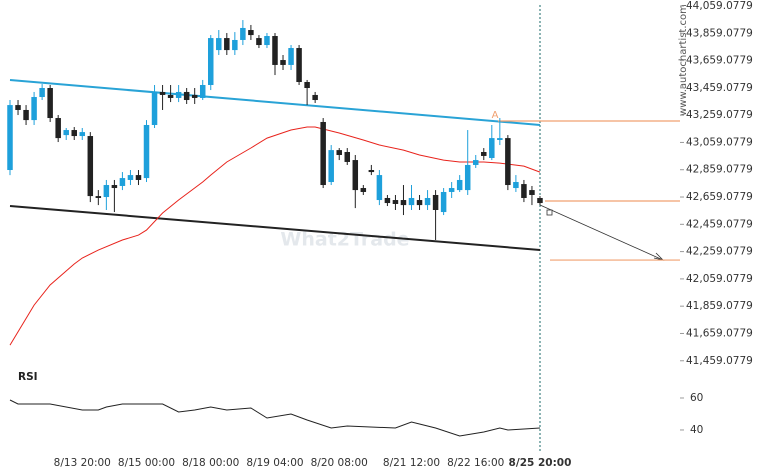 The width and height of the screenshot is (760, 475). I want to click on x-tick-label: 8/19 04:00, so click(274, 463).